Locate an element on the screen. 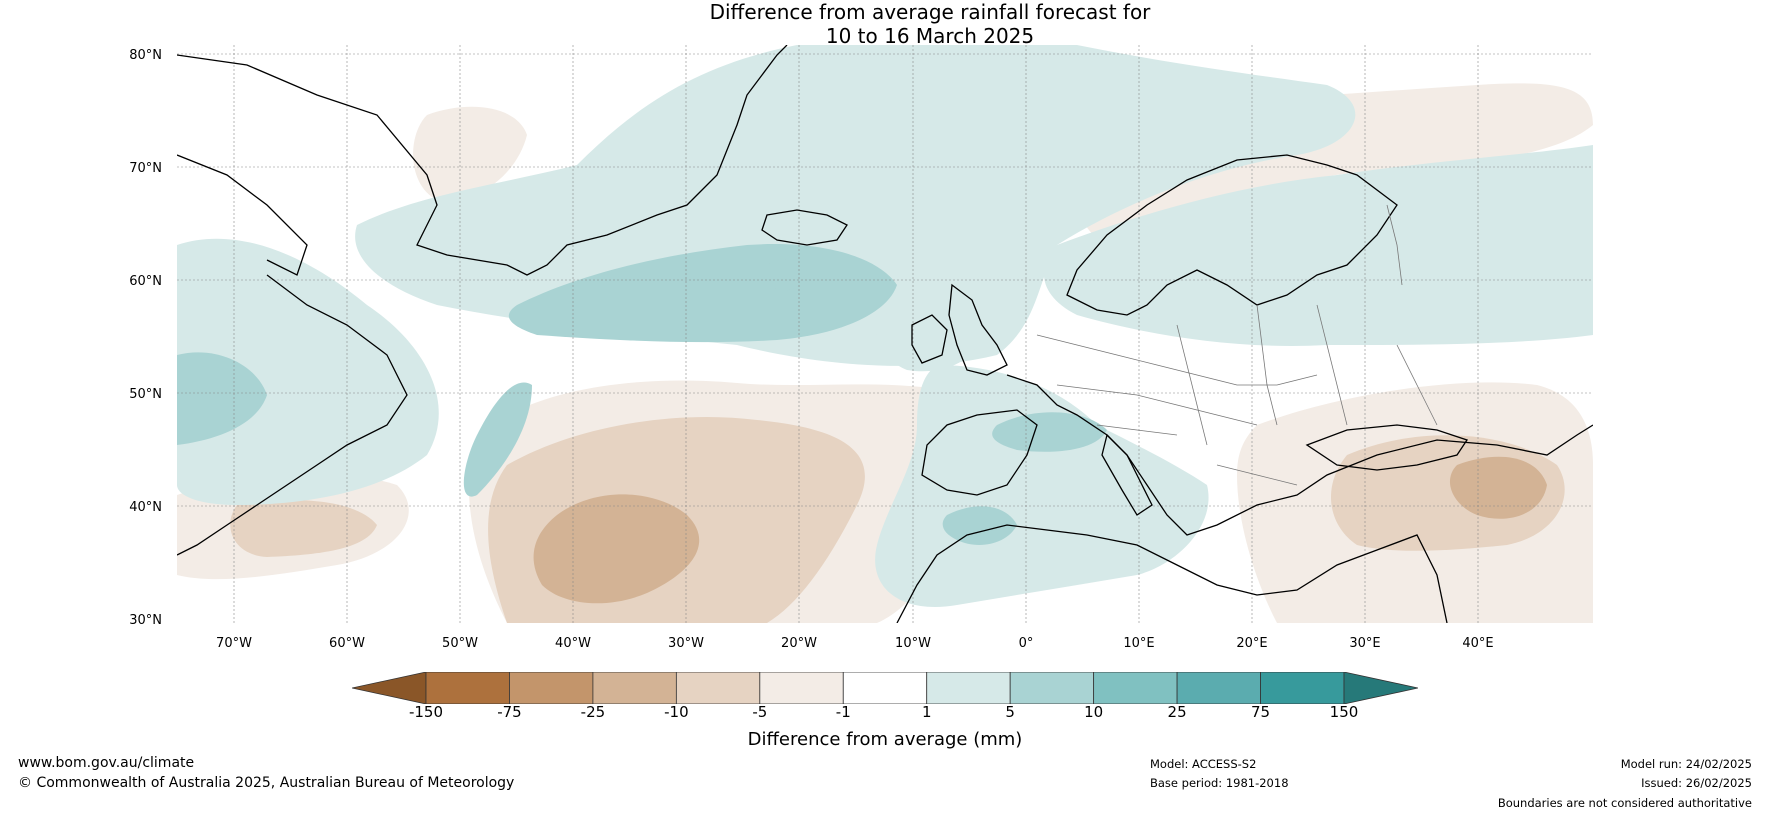 The image size is (1770, 816). colorbar-tick-label: -10 is located at coordinates (676, 712).